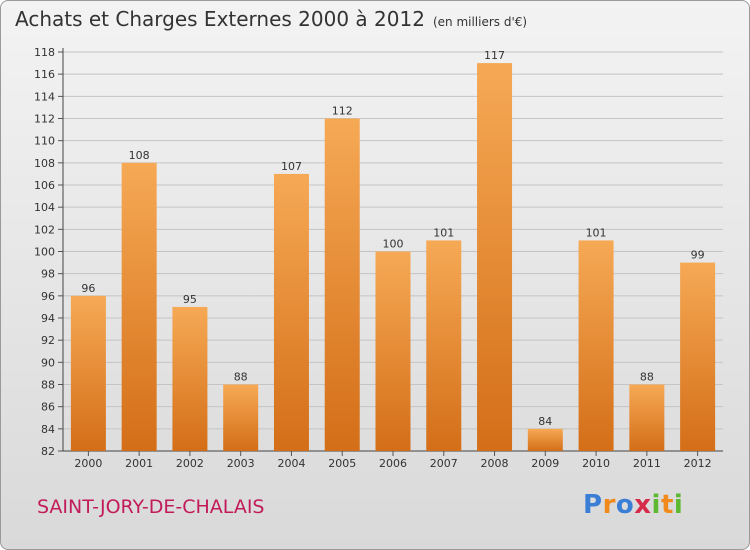 Image resolution: width=750 pixels, height=550 pixels. I want to click on x-tick-label: 2006, so click(393, 463).